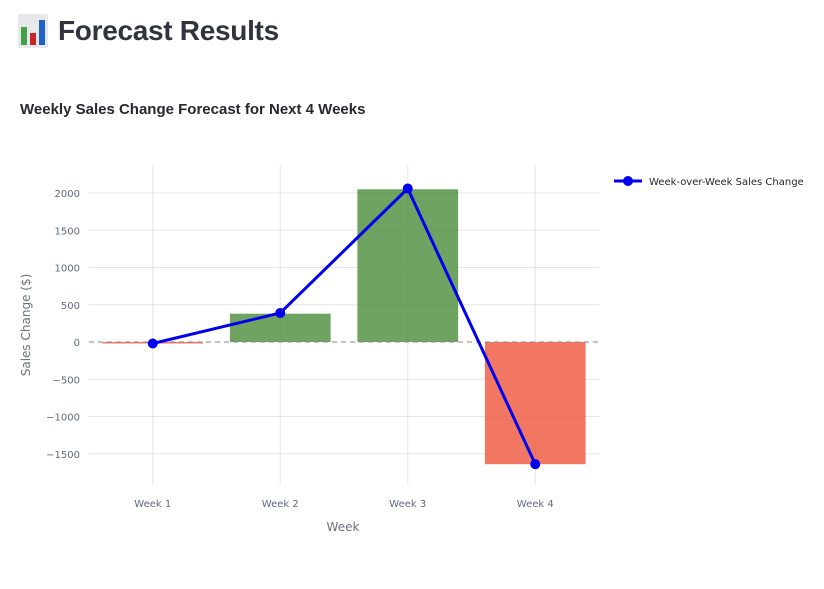 This screenshot has height=589, width=824. Describe the element at coordinates (67, 269) in the screenshot. I see `y-tick-label: 1000` at that location.